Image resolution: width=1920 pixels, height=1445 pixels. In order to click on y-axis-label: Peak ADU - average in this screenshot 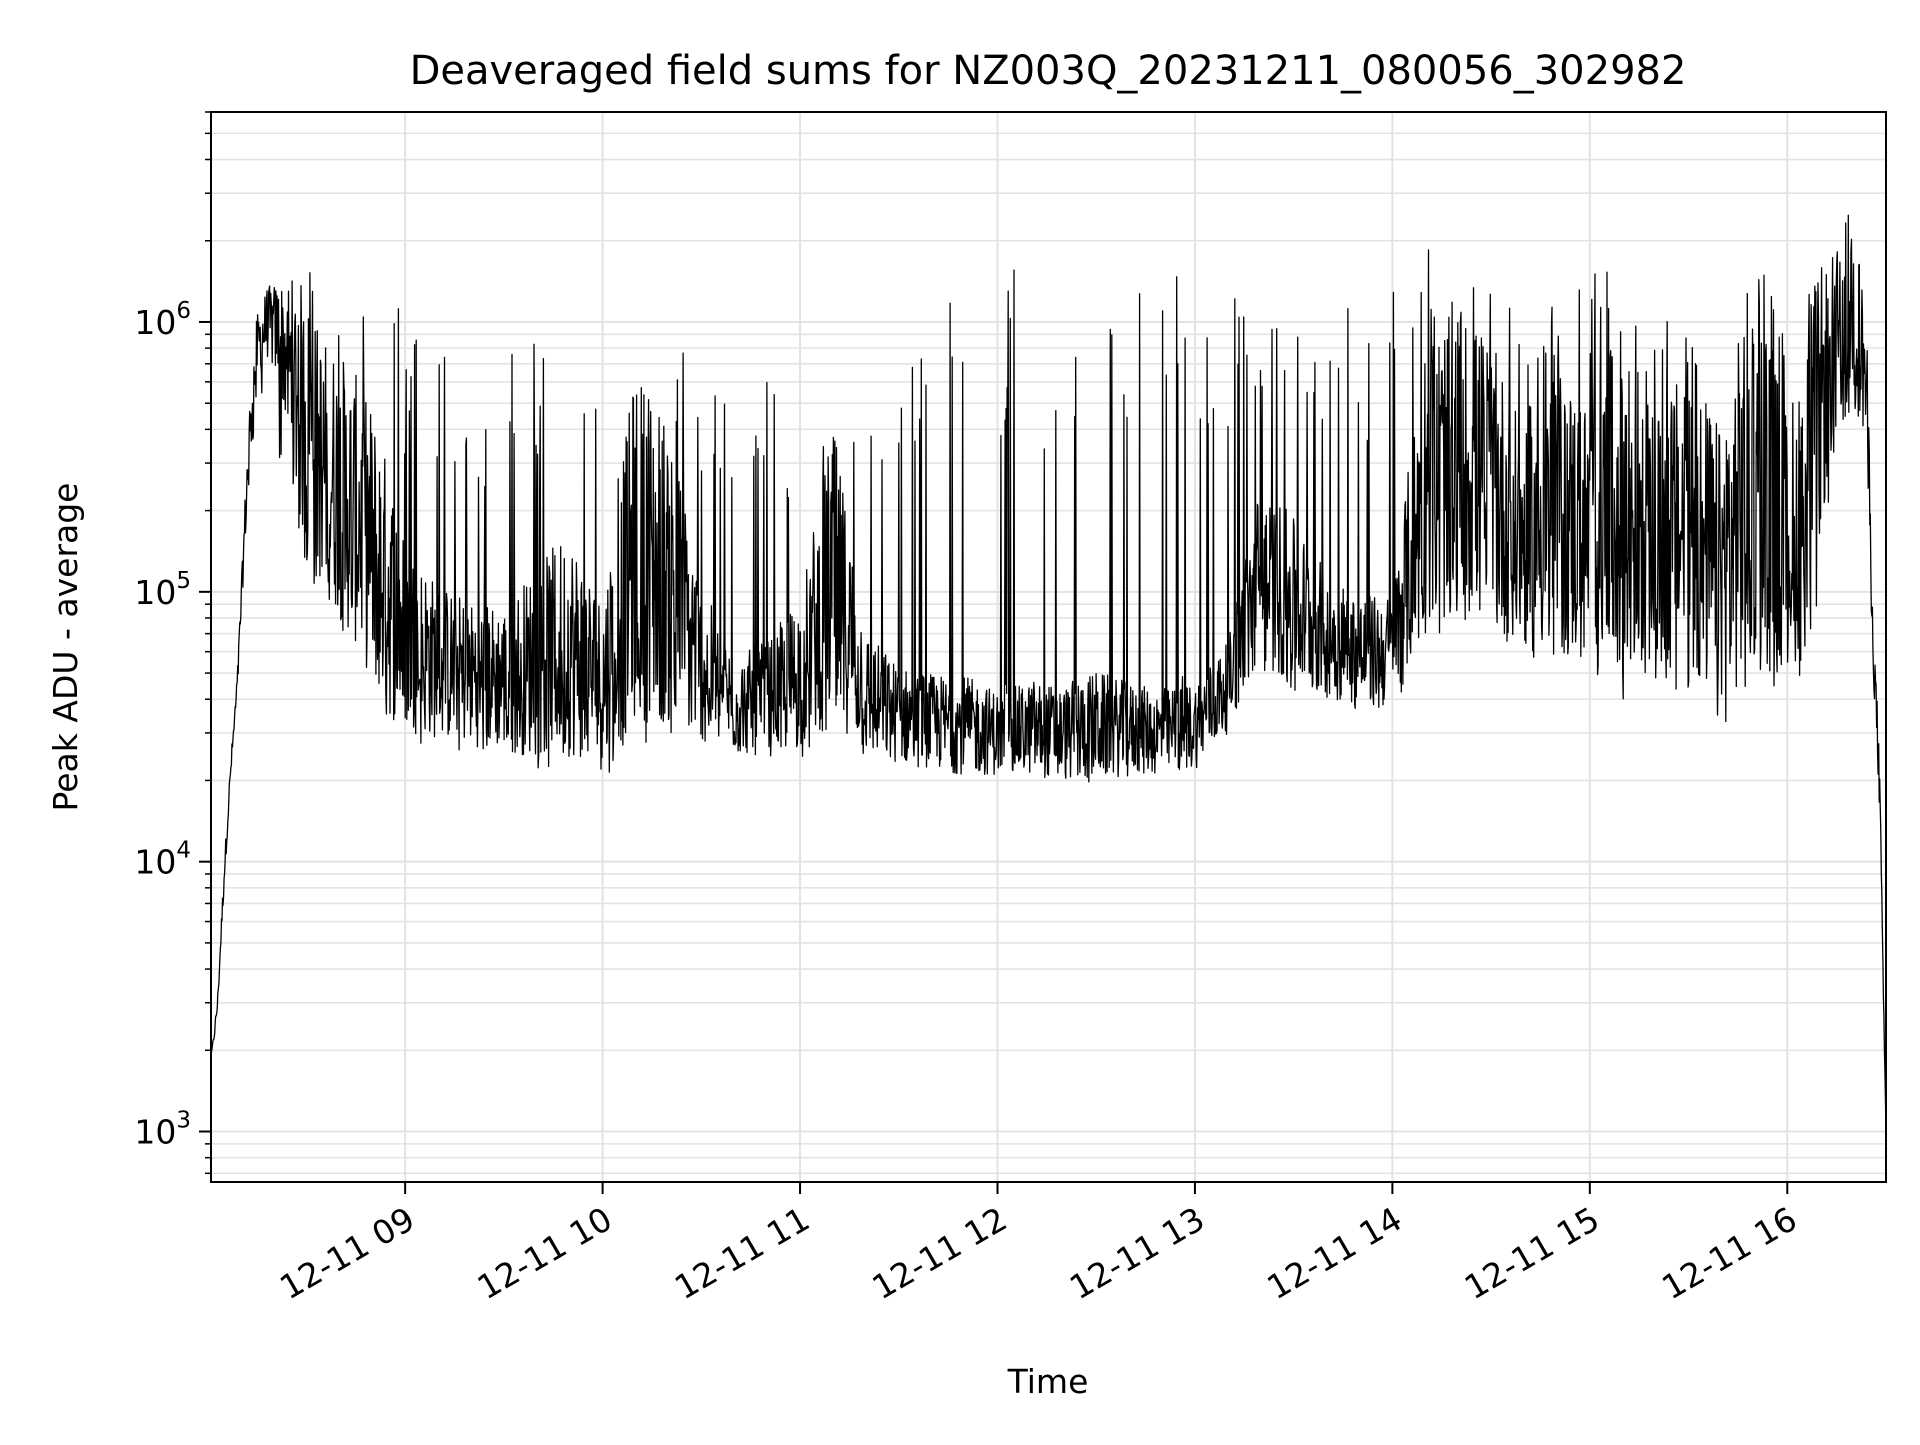, I will do `click(65, 647)`.